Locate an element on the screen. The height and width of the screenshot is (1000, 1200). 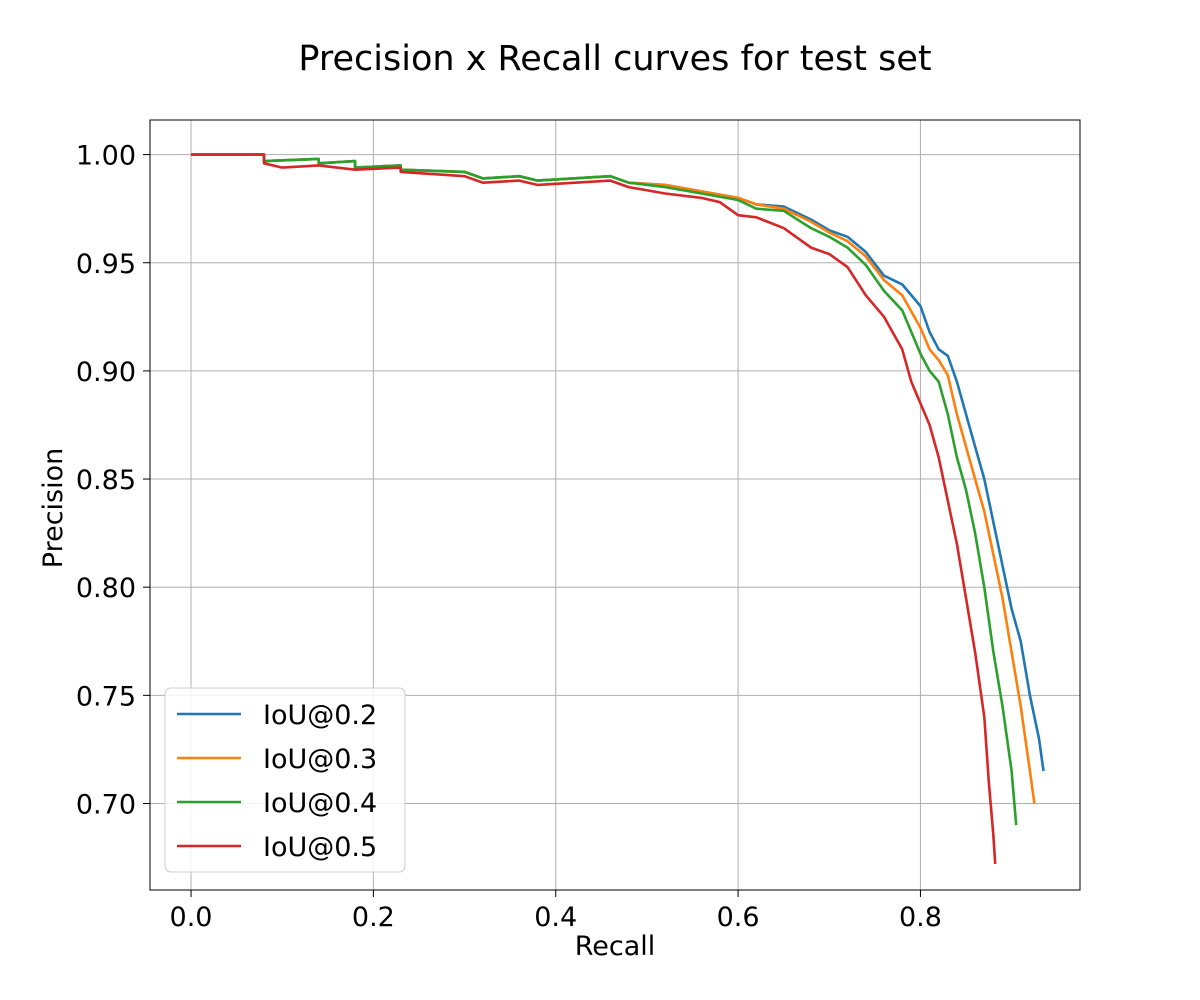
y-axis: 0.70 0.75 0.80 0.85 0.90 0.95 1.00 is located at coordinates (113, 480).